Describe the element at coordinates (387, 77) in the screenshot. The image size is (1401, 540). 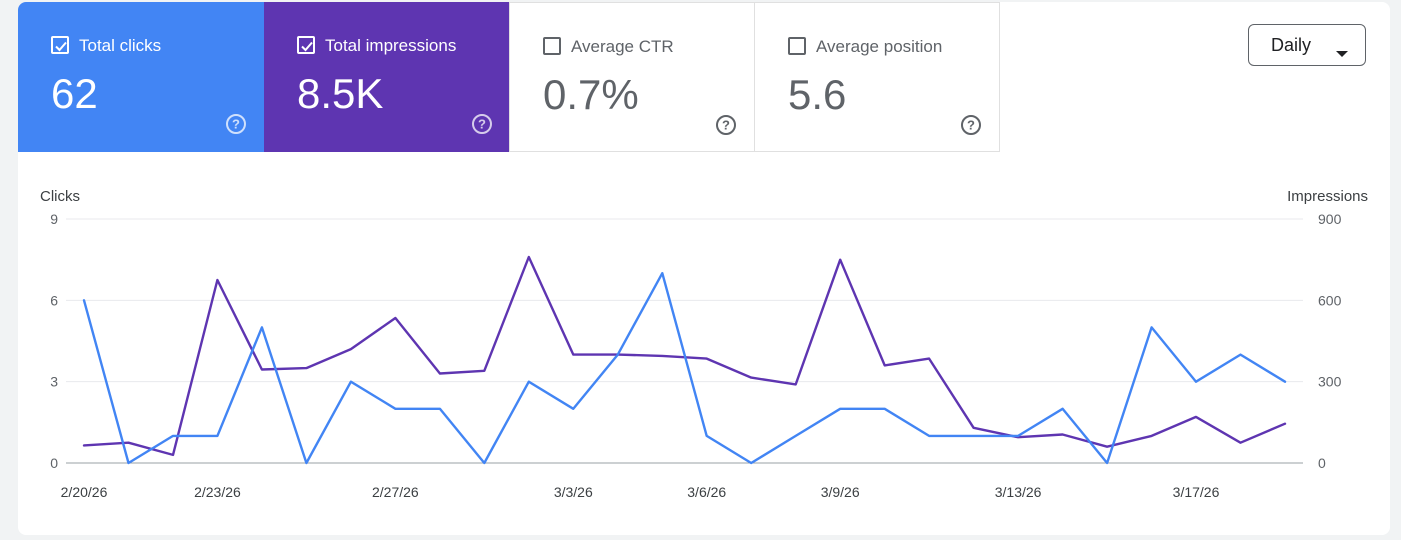
I see `metric-tile-total-impressions: Total impressions 8.5K ?` at that location.